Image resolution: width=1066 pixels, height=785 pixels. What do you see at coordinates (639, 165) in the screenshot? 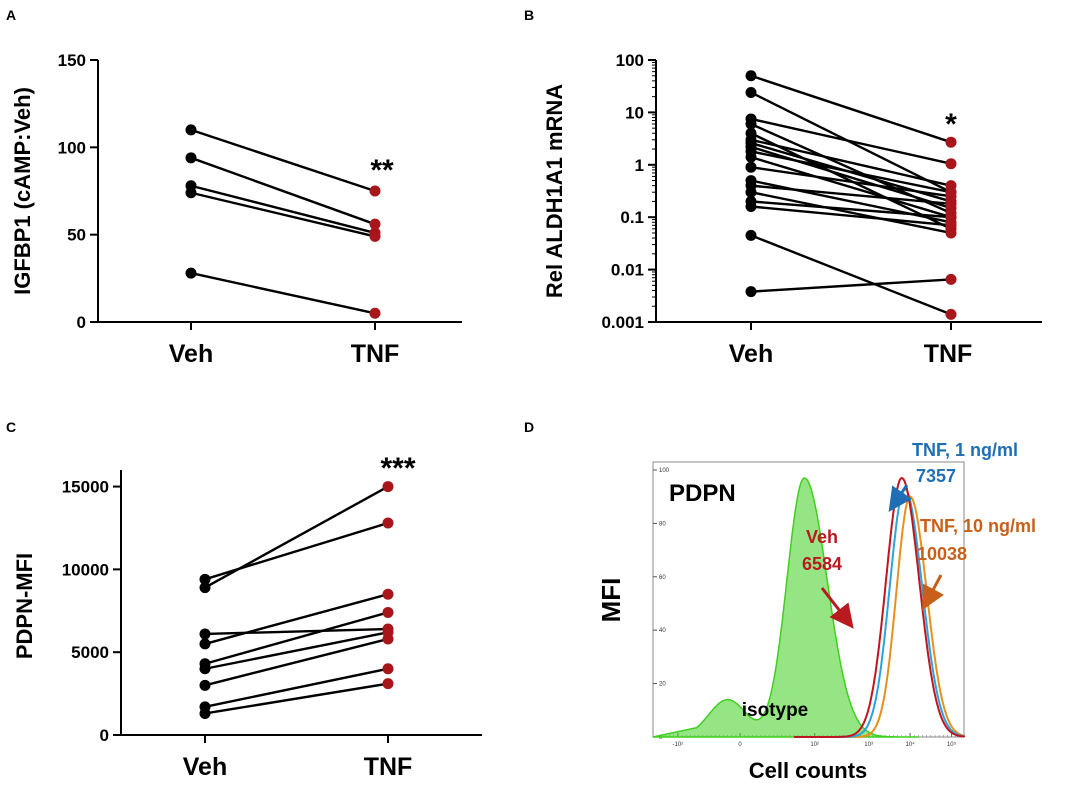
I see `y-tick-label: 1` at bounding box center [639, 165].